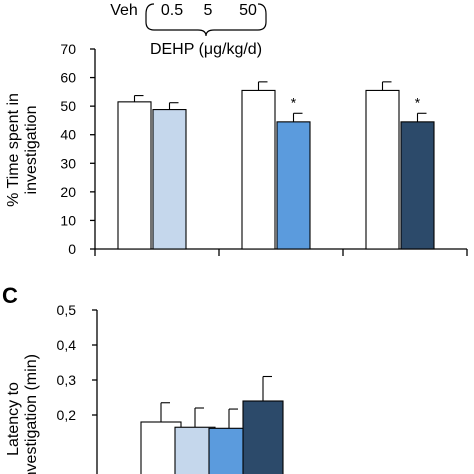 This screenshot has height=474, width=474. I want to click on dose-label-veh: Veh, so click(124, 10).